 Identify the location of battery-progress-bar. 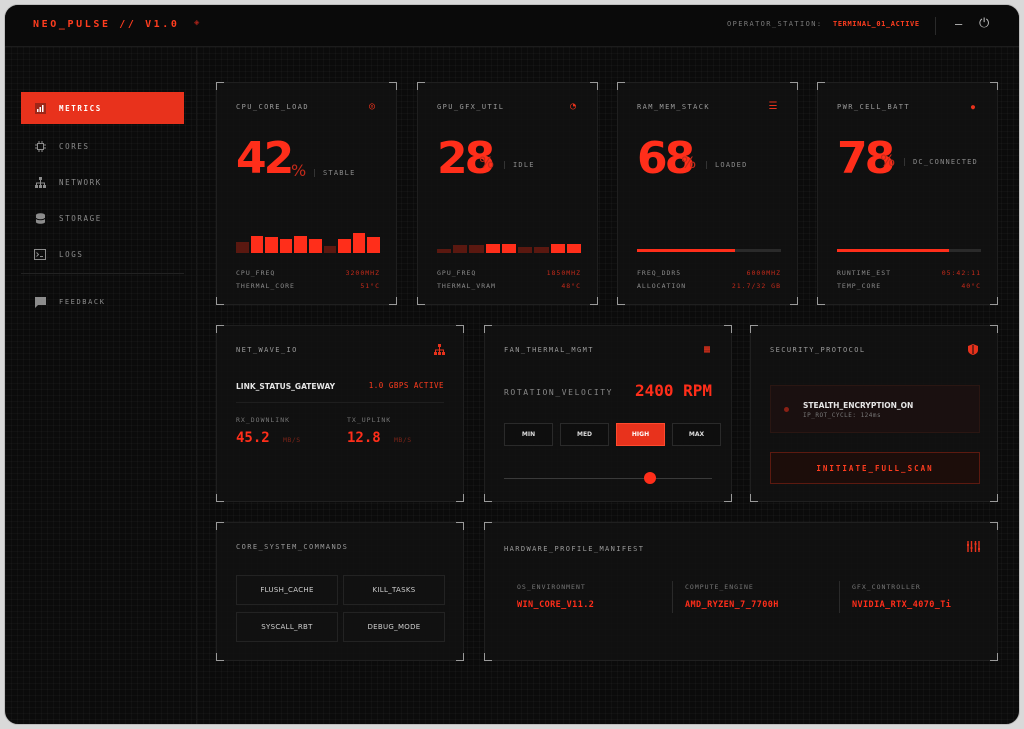
(909, 250).